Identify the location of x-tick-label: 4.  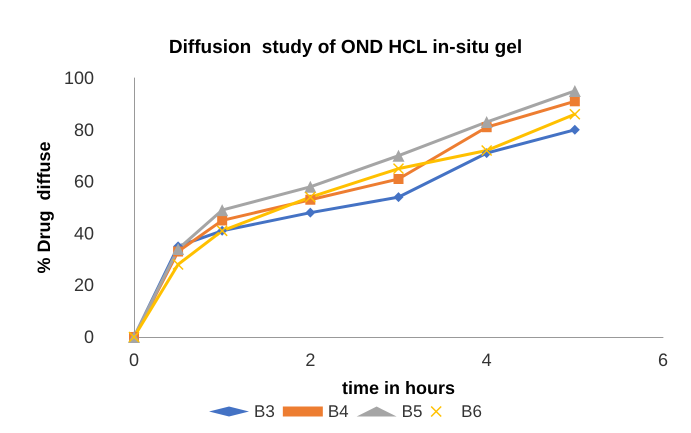
(487, 360).